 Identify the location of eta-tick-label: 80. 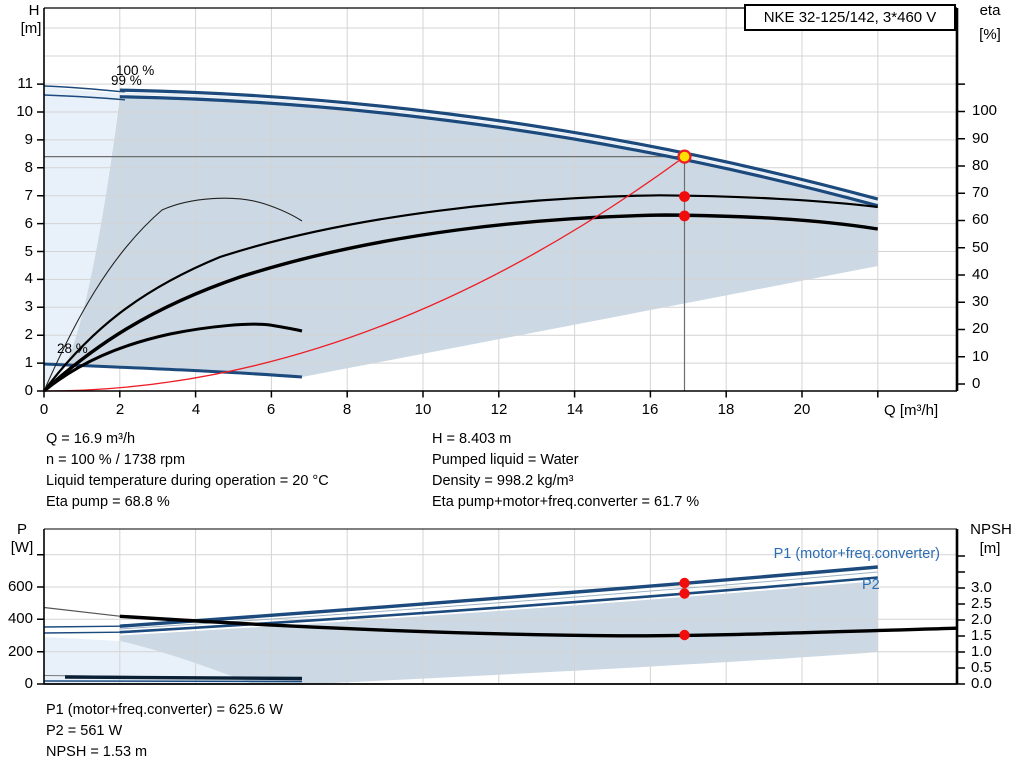
(980, 165).